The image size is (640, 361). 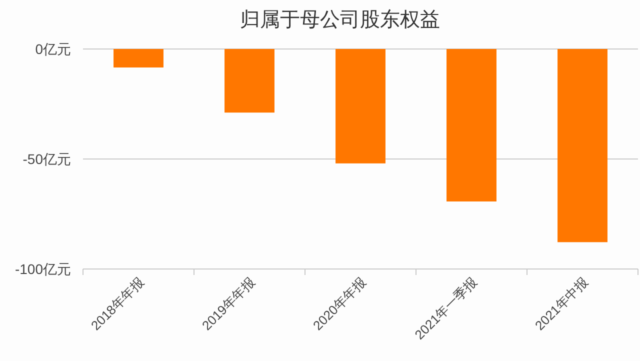 I want to click on y-tick-label: 0亿元, so click(x=53, y=49).